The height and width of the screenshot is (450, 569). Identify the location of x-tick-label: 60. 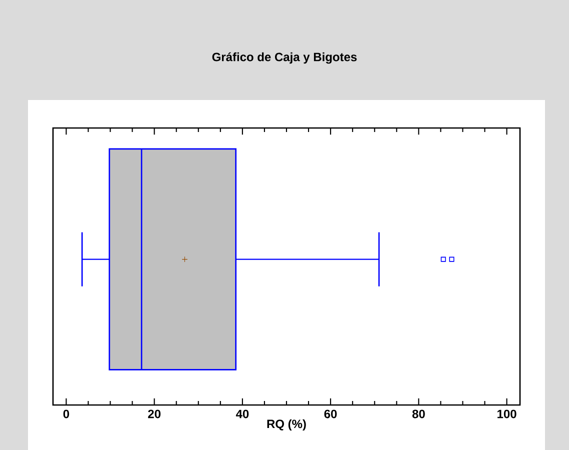
(330, 414).